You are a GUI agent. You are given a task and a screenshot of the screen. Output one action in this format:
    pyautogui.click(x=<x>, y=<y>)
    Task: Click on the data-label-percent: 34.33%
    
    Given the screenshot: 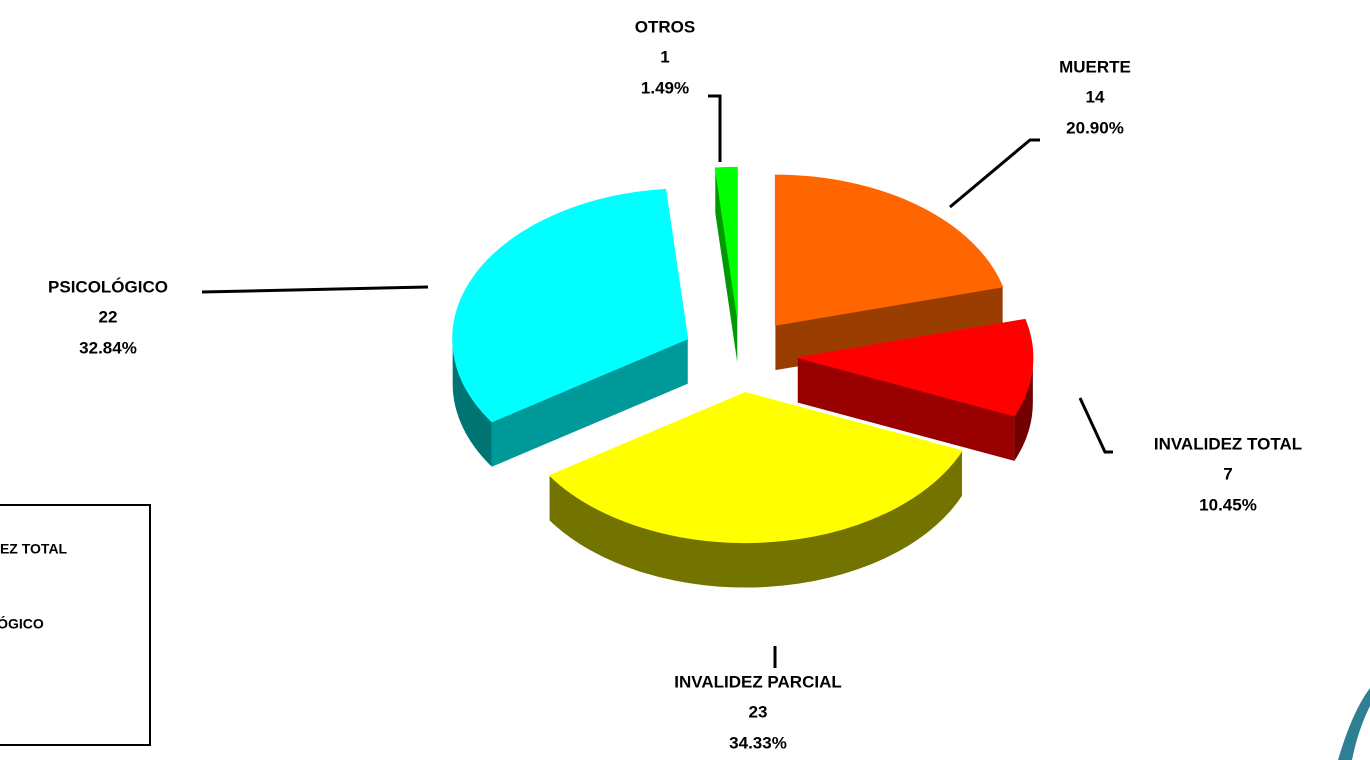 What is the action you would take?
    pyautogui.click(x=758, y=742)
    